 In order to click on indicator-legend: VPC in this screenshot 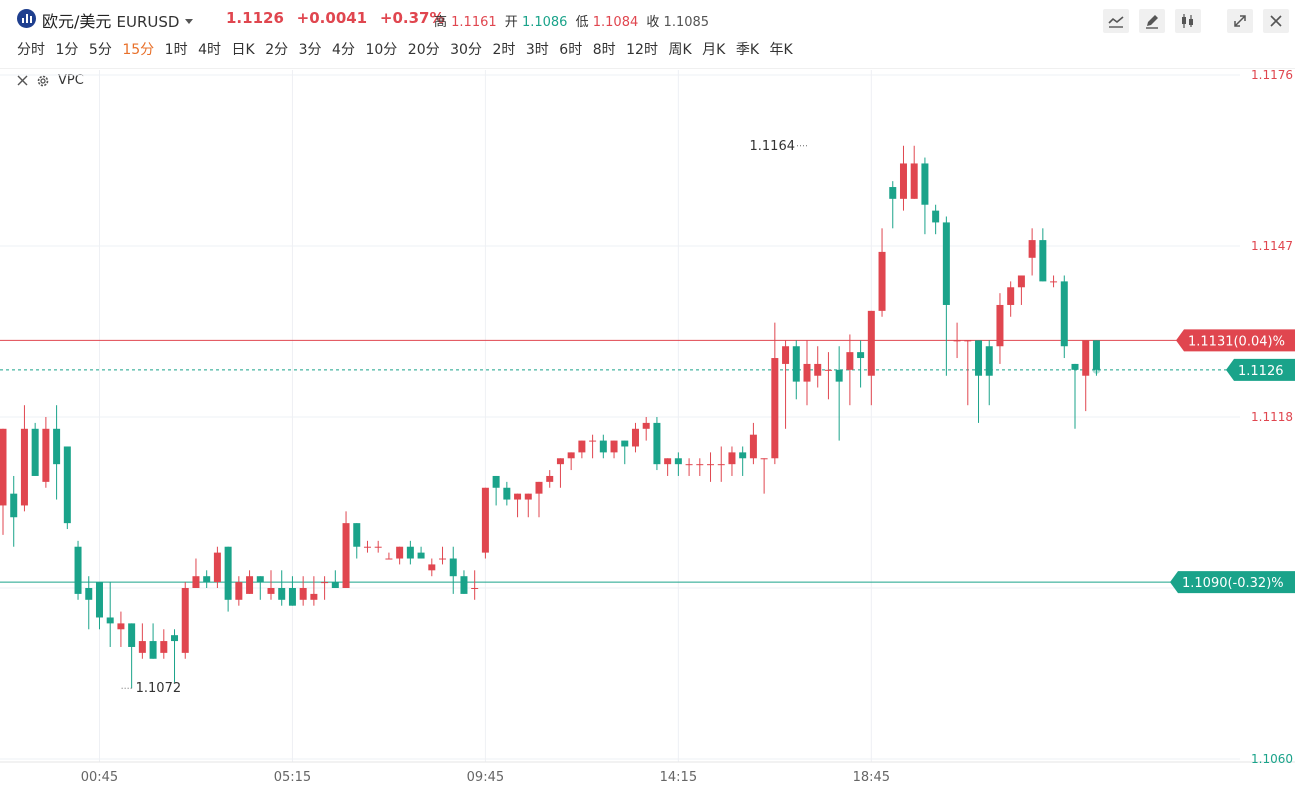, I will do `click(54, 80)`.